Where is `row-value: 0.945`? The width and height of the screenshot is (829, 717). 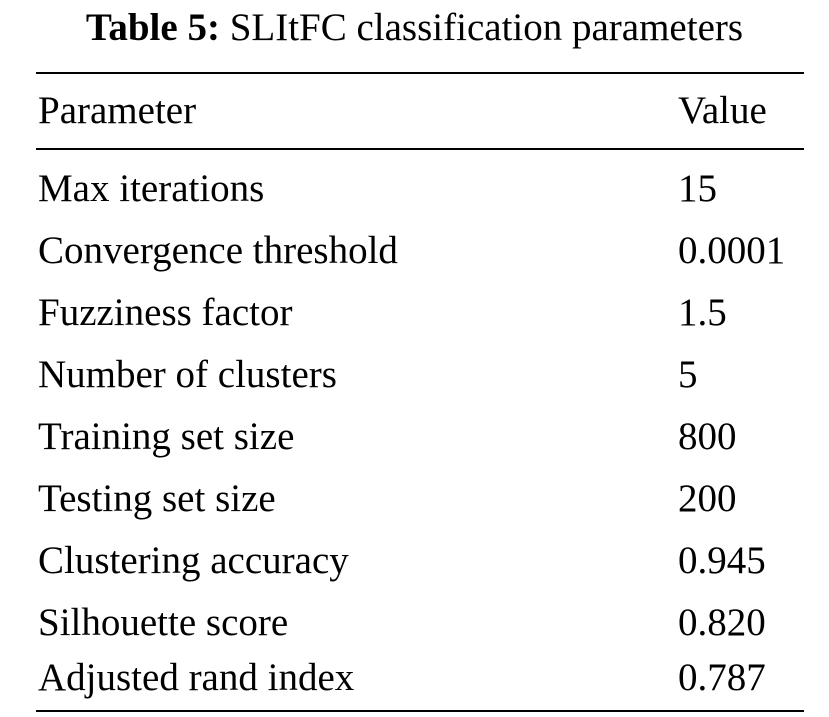 row-value: 0.945 is located at coordinates (722, 560).